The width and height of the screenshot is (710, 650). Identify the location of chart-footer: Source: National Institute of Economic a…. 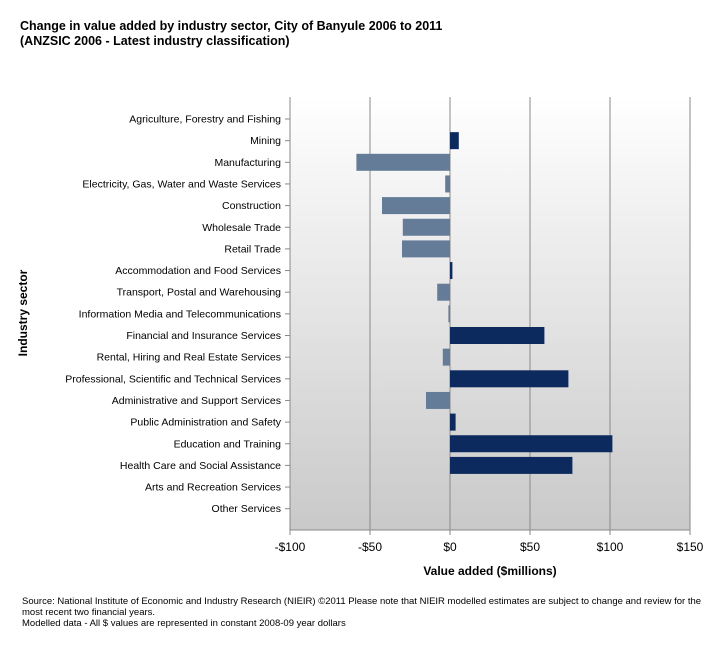
(362, 612).